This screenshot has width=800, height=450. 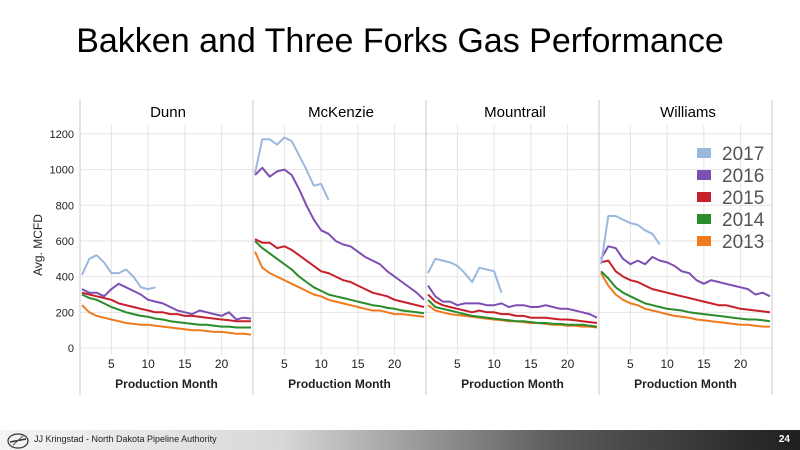 What do you see at coordinates (704, 197) in the screenshot?
I see `legend-swatch-2015` at bounding box center [704, 197].